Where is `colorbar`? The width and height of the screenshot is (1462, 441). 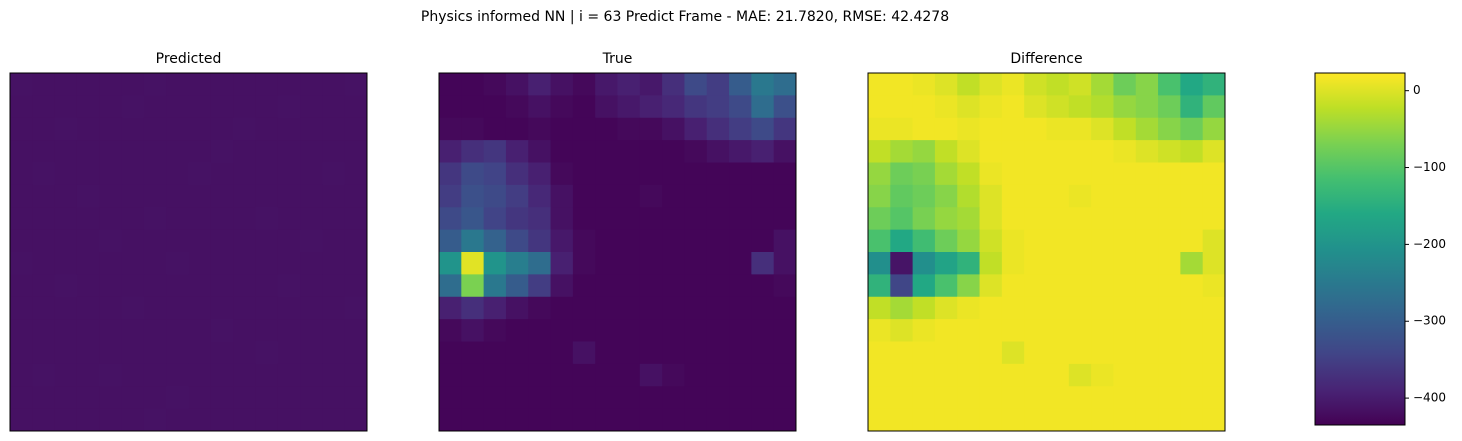 colorbar is located at coordinates (1360, 249).